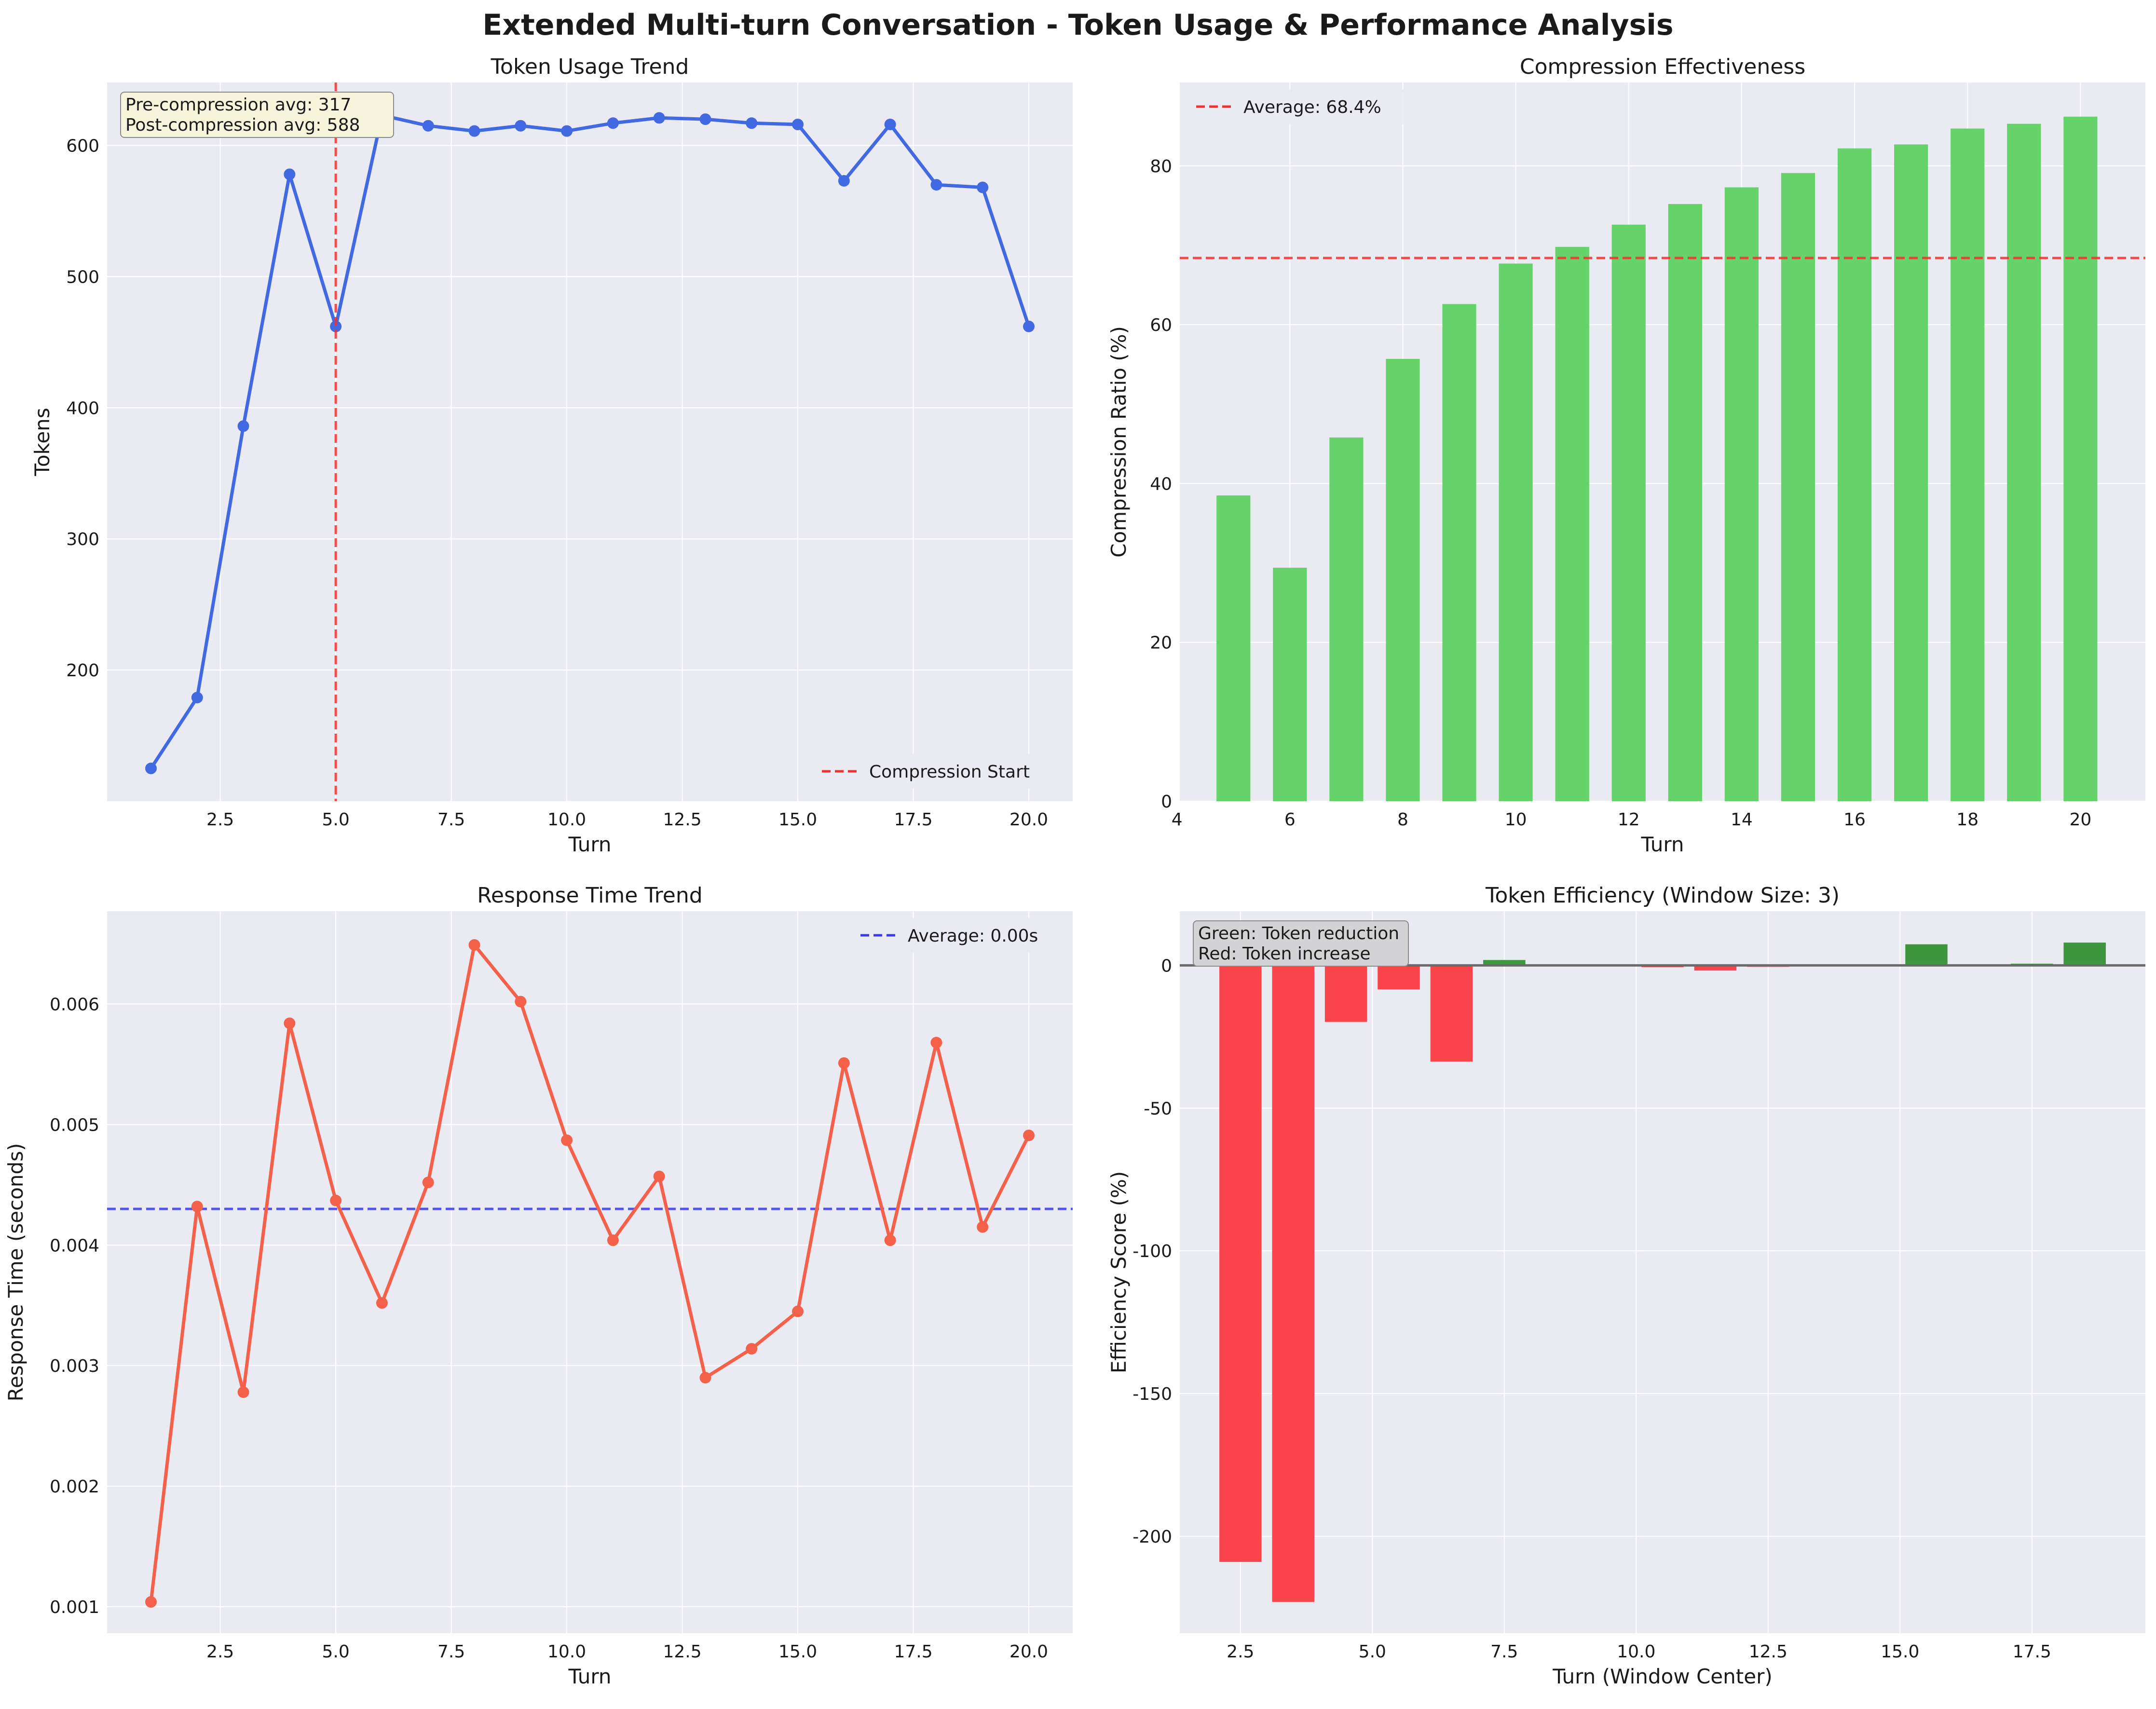 The height and width of the screenshot is (1709, 2156). I want to click on y-tick-label: 40, so click(1161, 484).